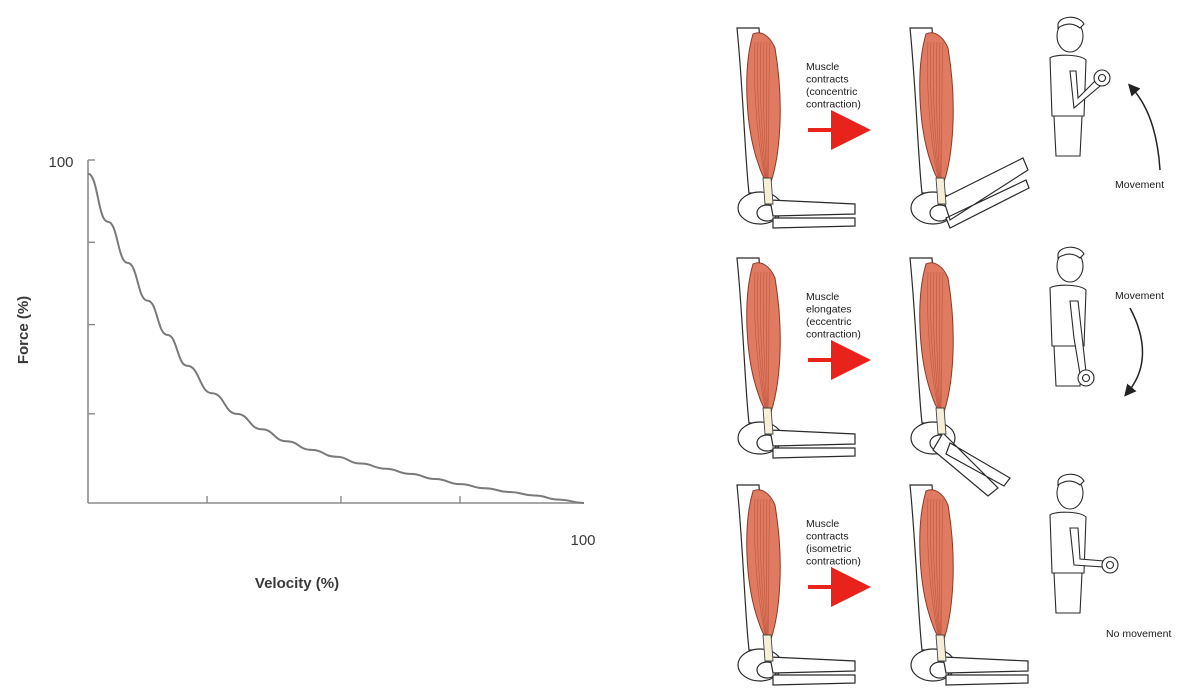 Image resolution: width=1181 pixels, height=696 pixels. What do you see at coordinates (1138, 634) in the screenshot?
I see `movement-label: No movement` at bounding box center [1138, 634].